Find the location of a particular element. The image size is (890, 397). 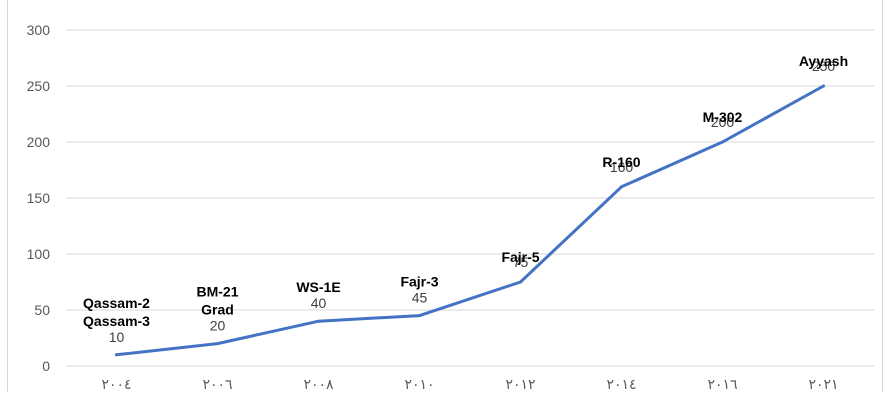

data-label-name-1-1: Grad is located at coordinates (217, 310).